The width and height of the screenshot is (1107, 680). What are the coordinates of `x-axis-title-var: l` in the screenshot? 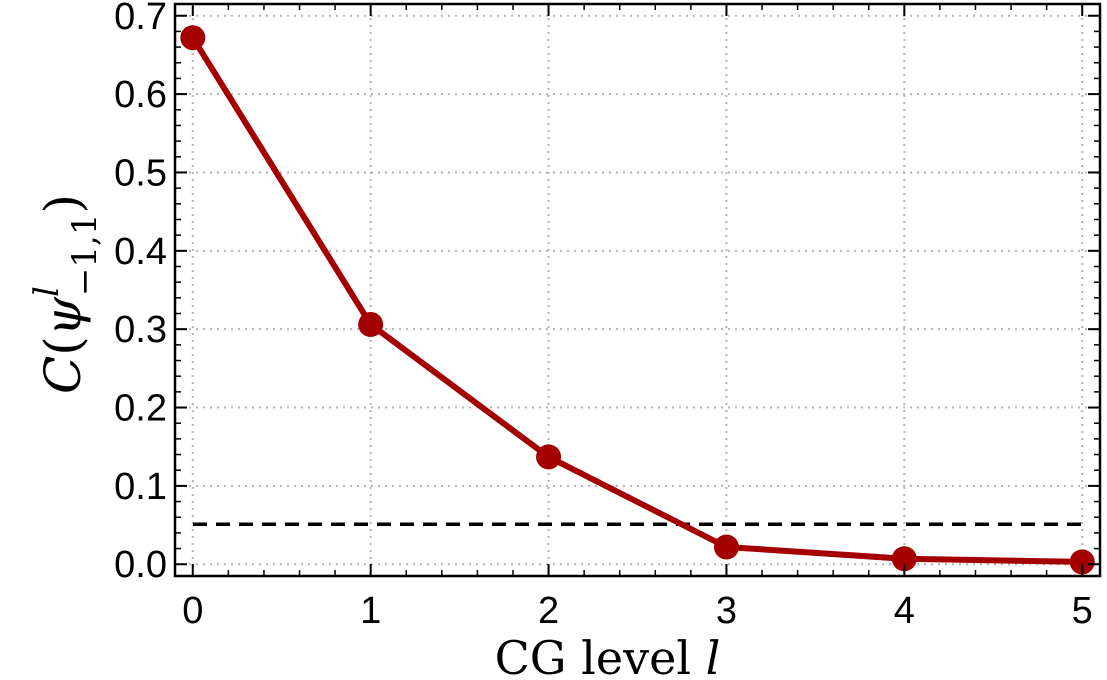 It's located at (713, 655).